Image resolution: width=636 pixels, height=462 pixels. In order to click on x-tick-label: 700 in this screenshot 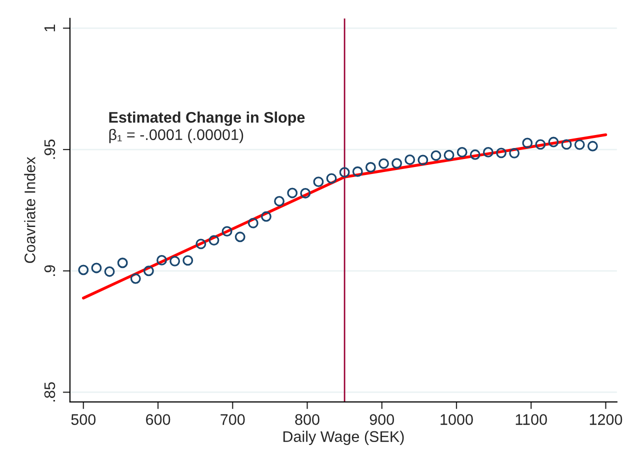, I will do `click(232, 419)`.